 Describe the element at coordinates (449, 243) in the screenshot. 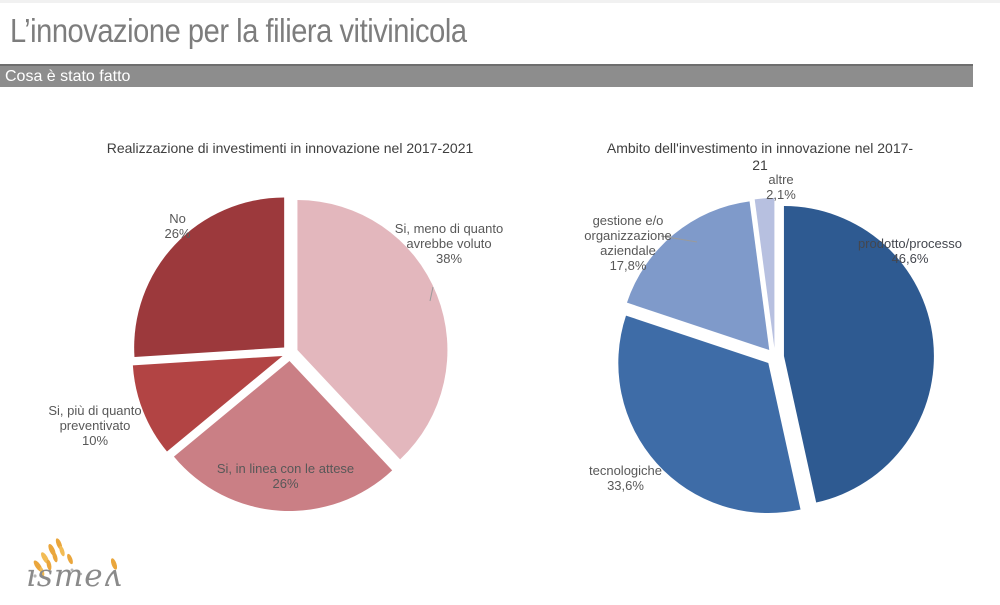

I see `label-si-meno: Si, meno di quanto avrebbe voluto 38%` at that location.